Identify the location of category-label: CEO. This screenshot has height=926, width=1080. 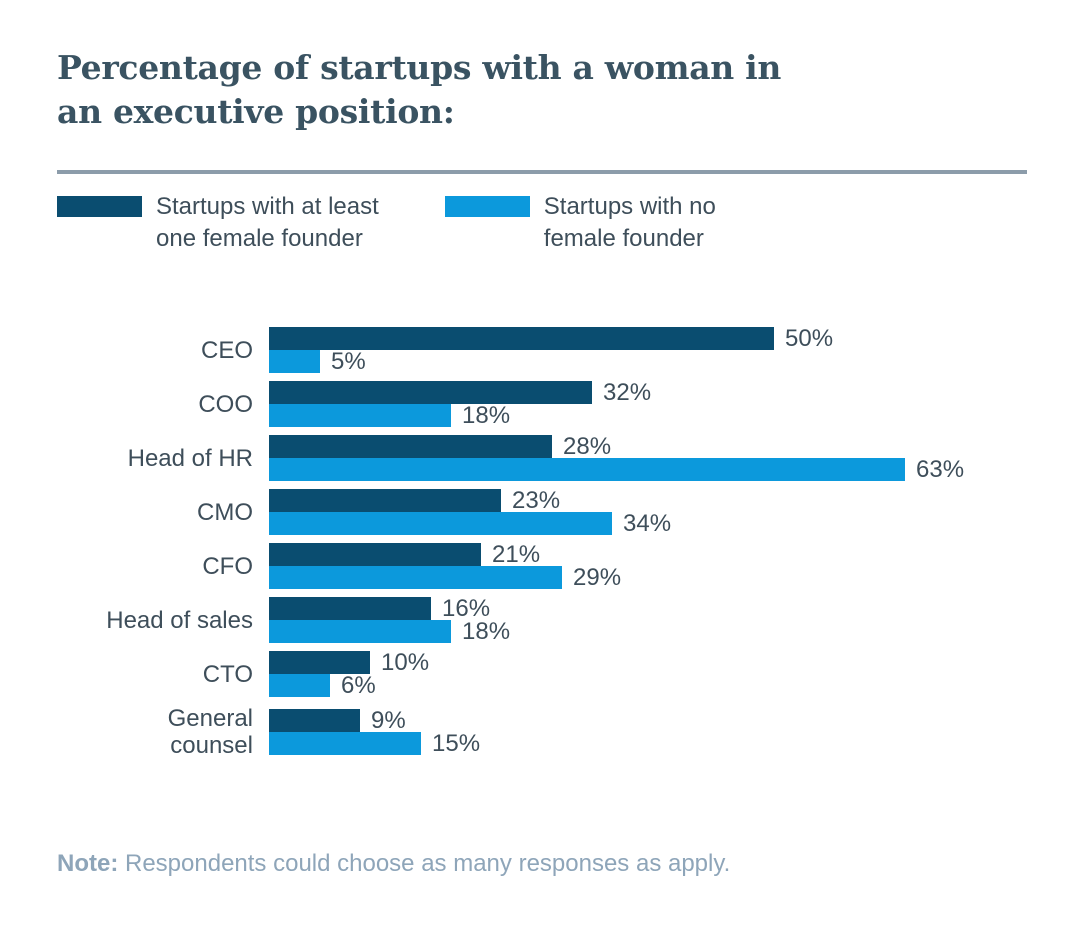
(226, 350).